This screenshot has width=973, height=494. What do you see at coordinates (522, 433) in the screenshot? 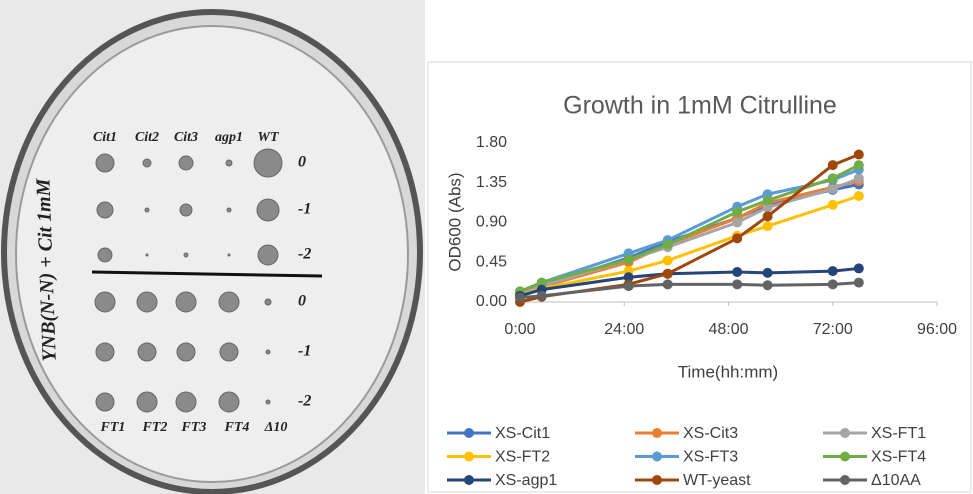
I see `legend-label: XS-Cit1` at bounding box center [522, 433].